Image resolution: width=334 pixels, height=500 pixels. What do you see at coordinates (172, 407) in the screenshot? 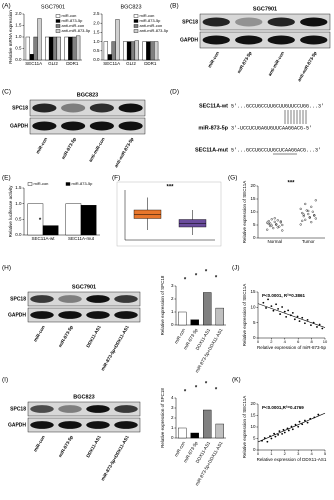
I see `y-tick-label: 3` at bounding box center [172, 407].